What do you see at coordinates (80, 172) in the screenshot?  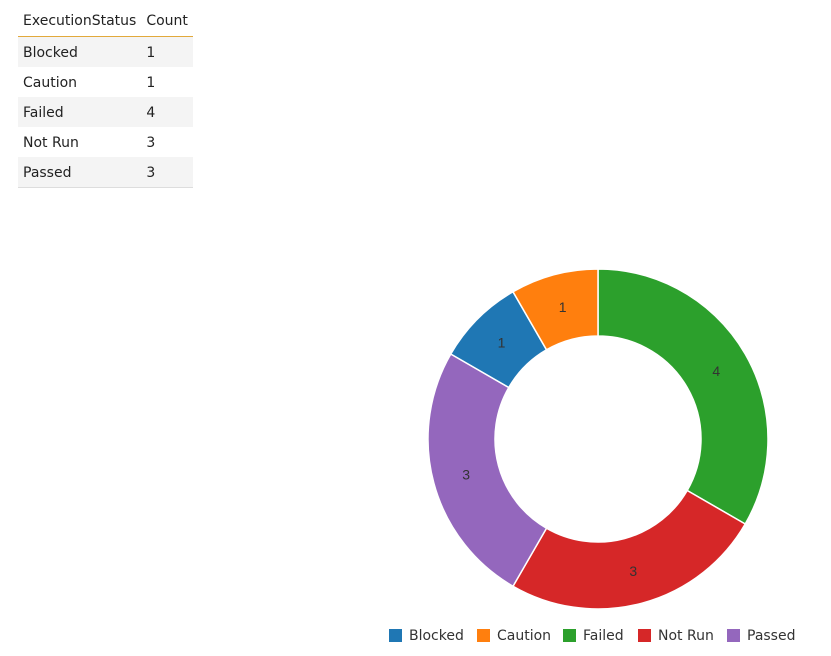 I see `status-cell: Passed` at bounding box center [80, 172].